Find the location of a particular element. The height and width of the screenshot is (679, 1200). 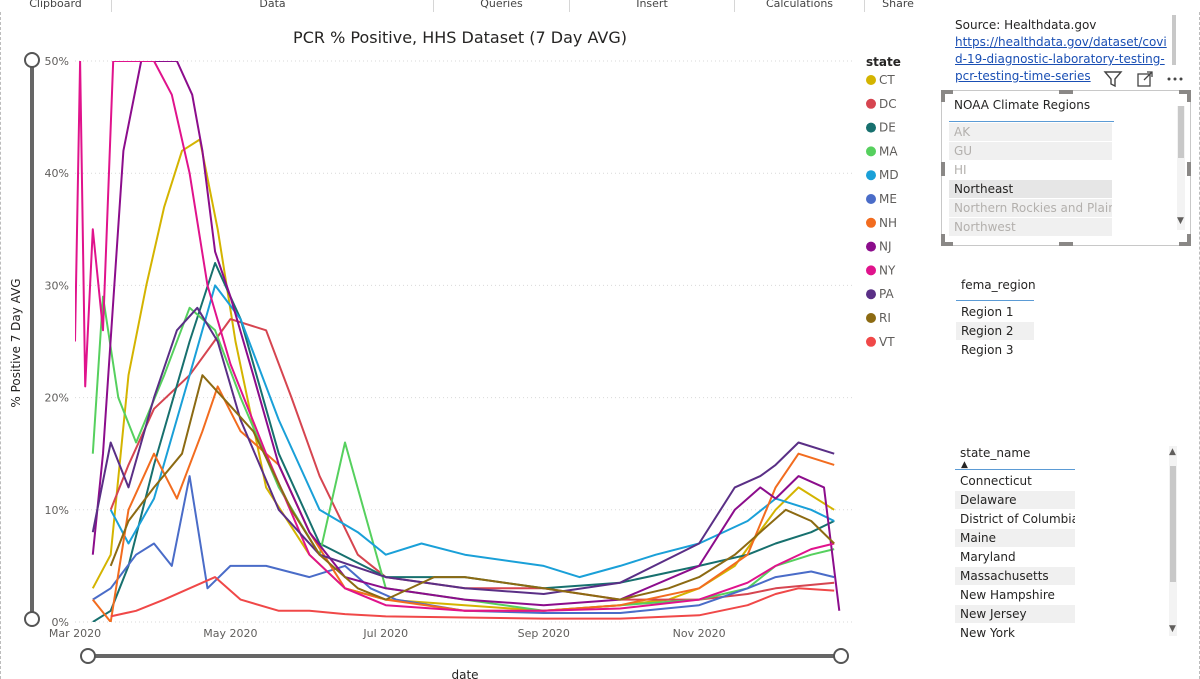

focus-mode-icon is located at coordinates (1145, 79).